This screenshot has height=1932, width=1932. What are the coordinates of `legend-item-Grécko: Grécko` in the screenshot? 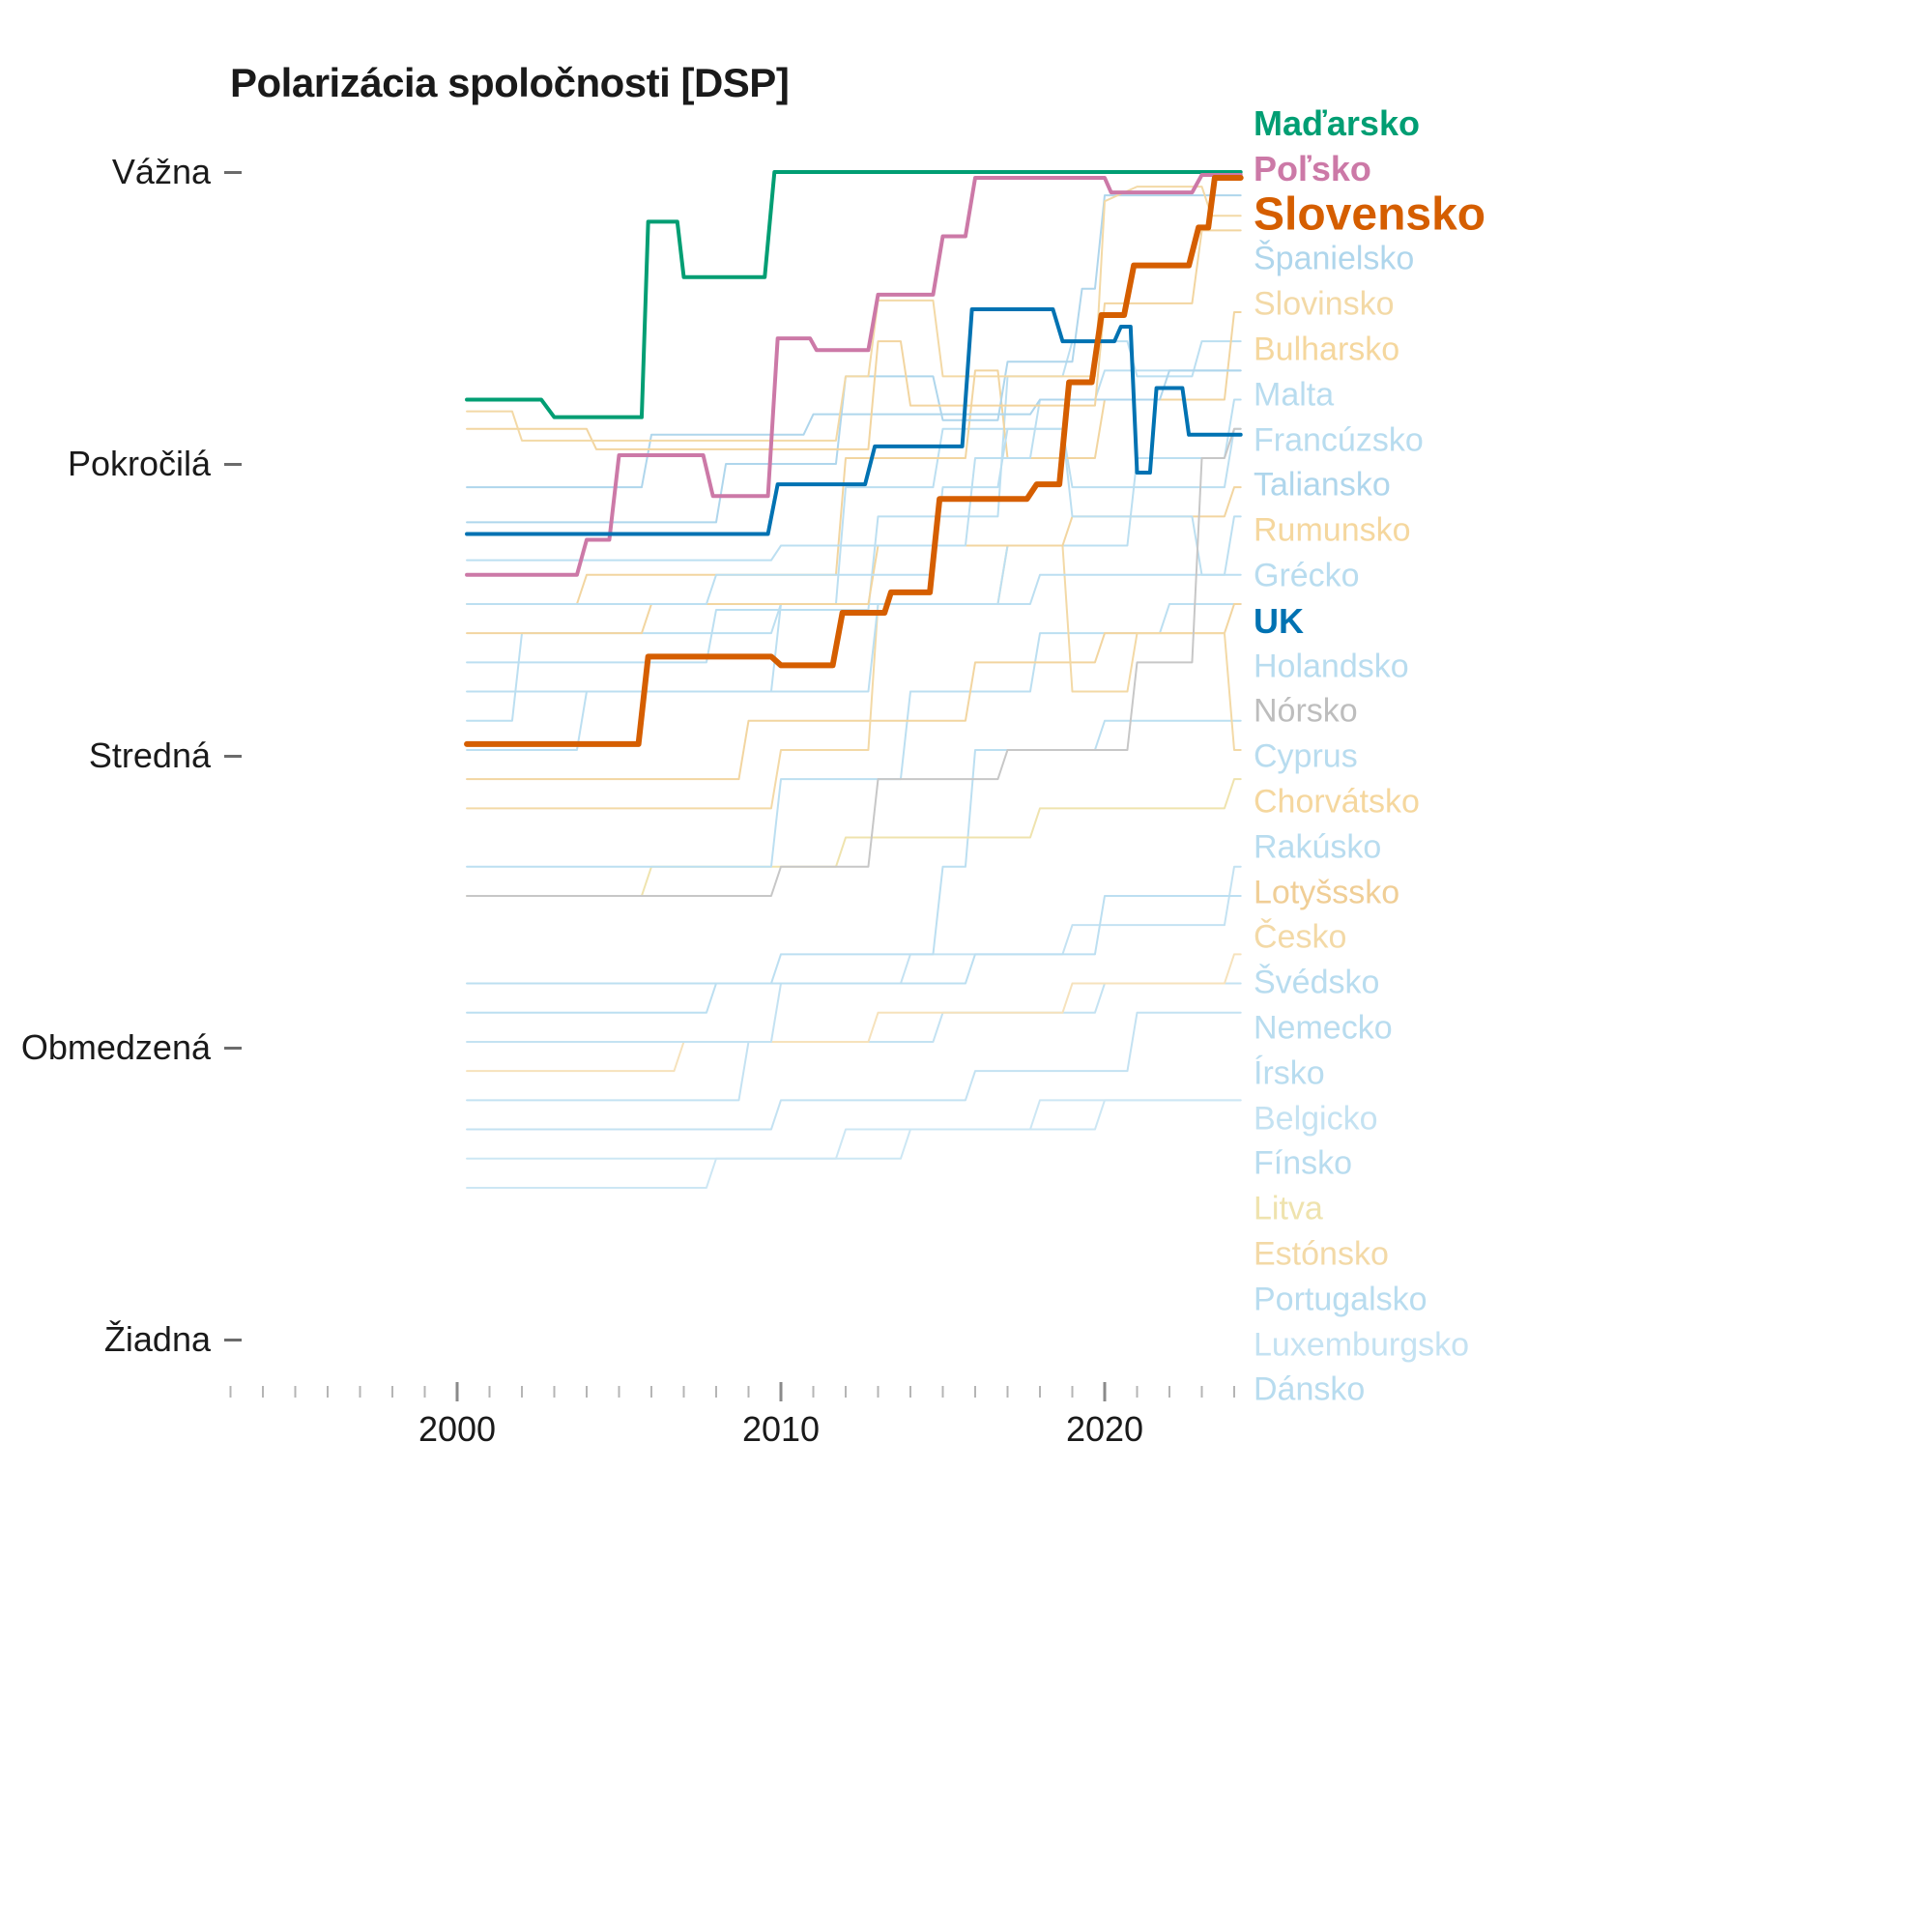 It's located at (1307, 575).